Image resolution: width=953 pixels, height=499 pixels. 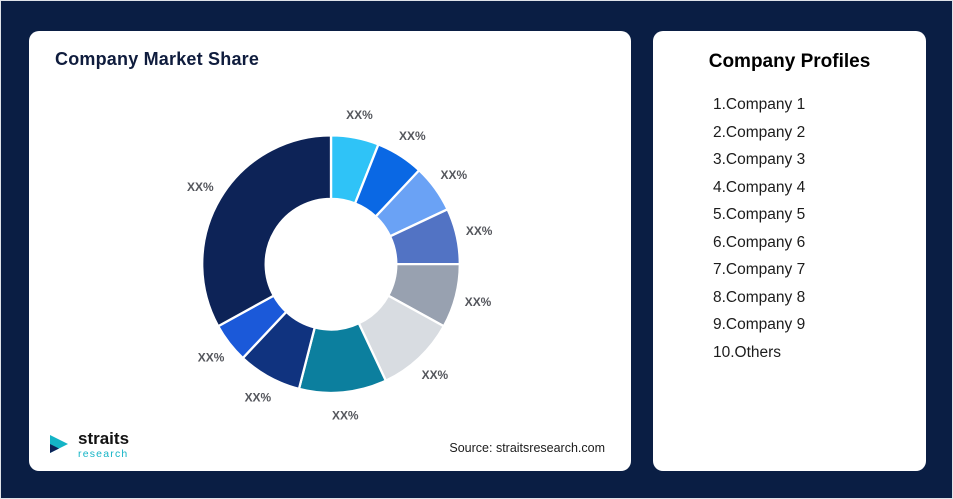 What do you see at coordinates (527, 448) in the screenshot?
I see `source-attribution: Source: straitsresearch.com` at bounding box center [527, 448].